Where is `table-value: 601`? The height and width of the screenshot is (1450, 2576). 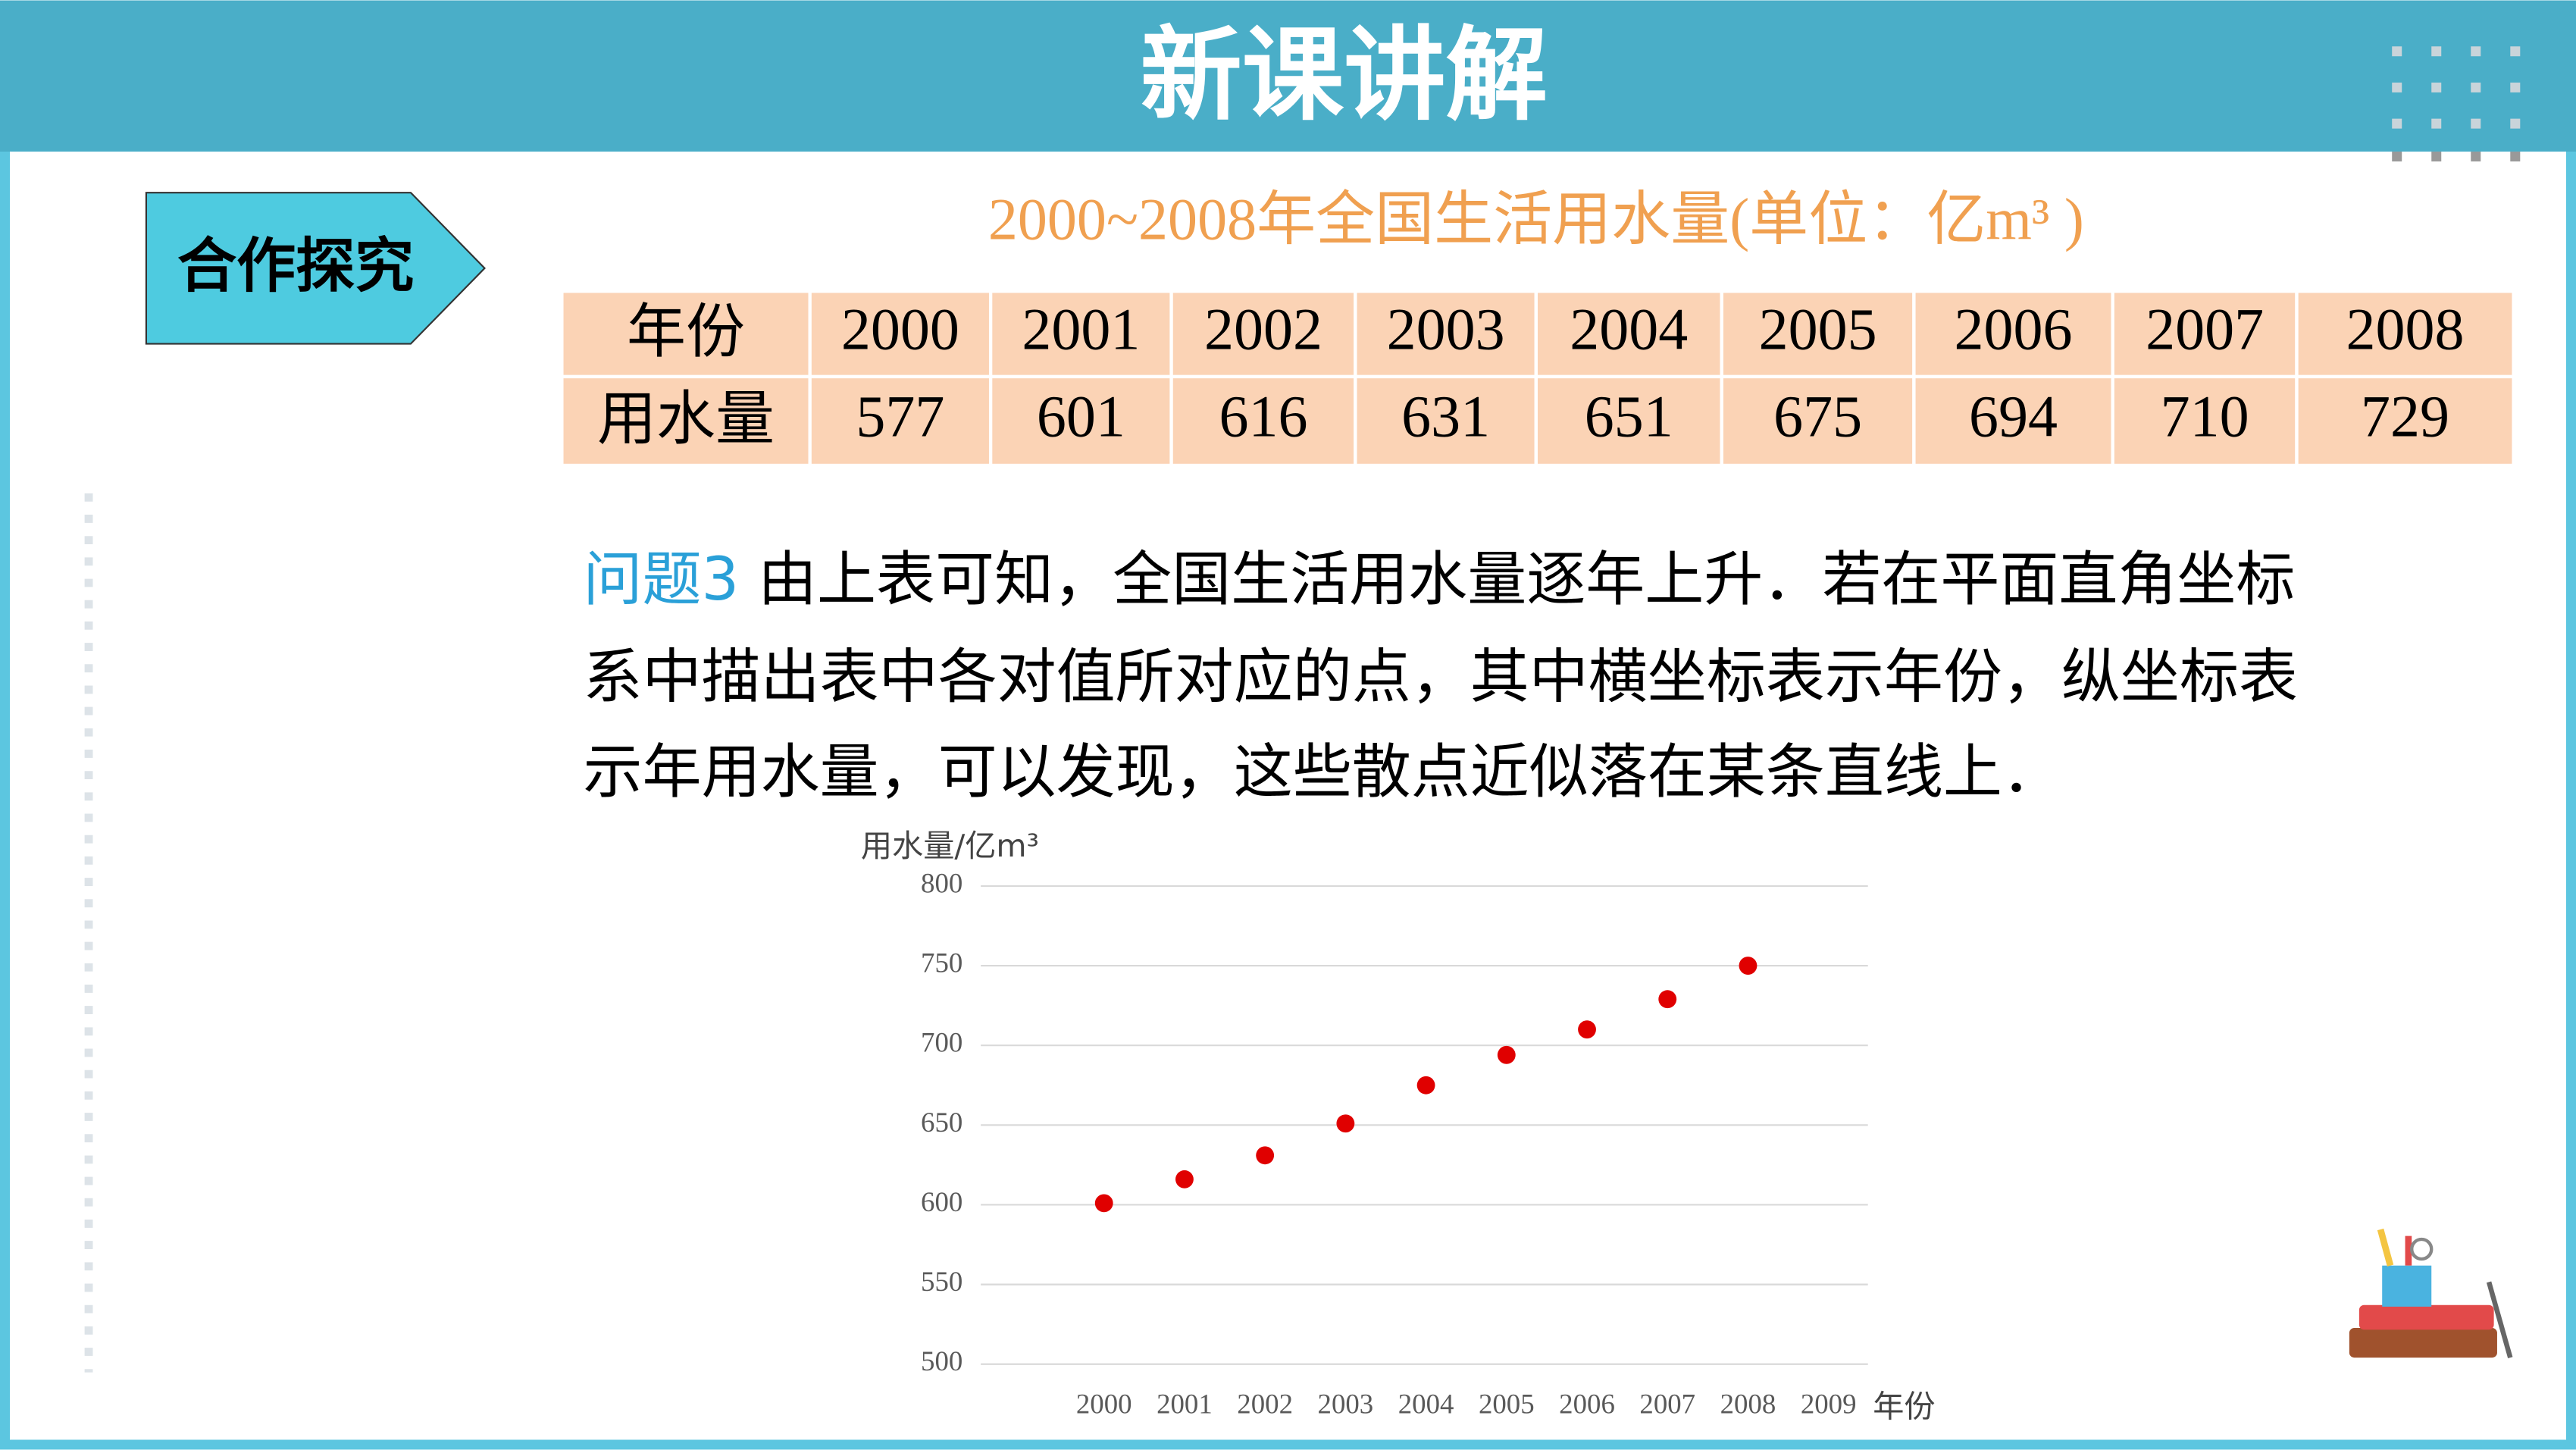
table-value: 601 is located at coordinates (1081, 416).